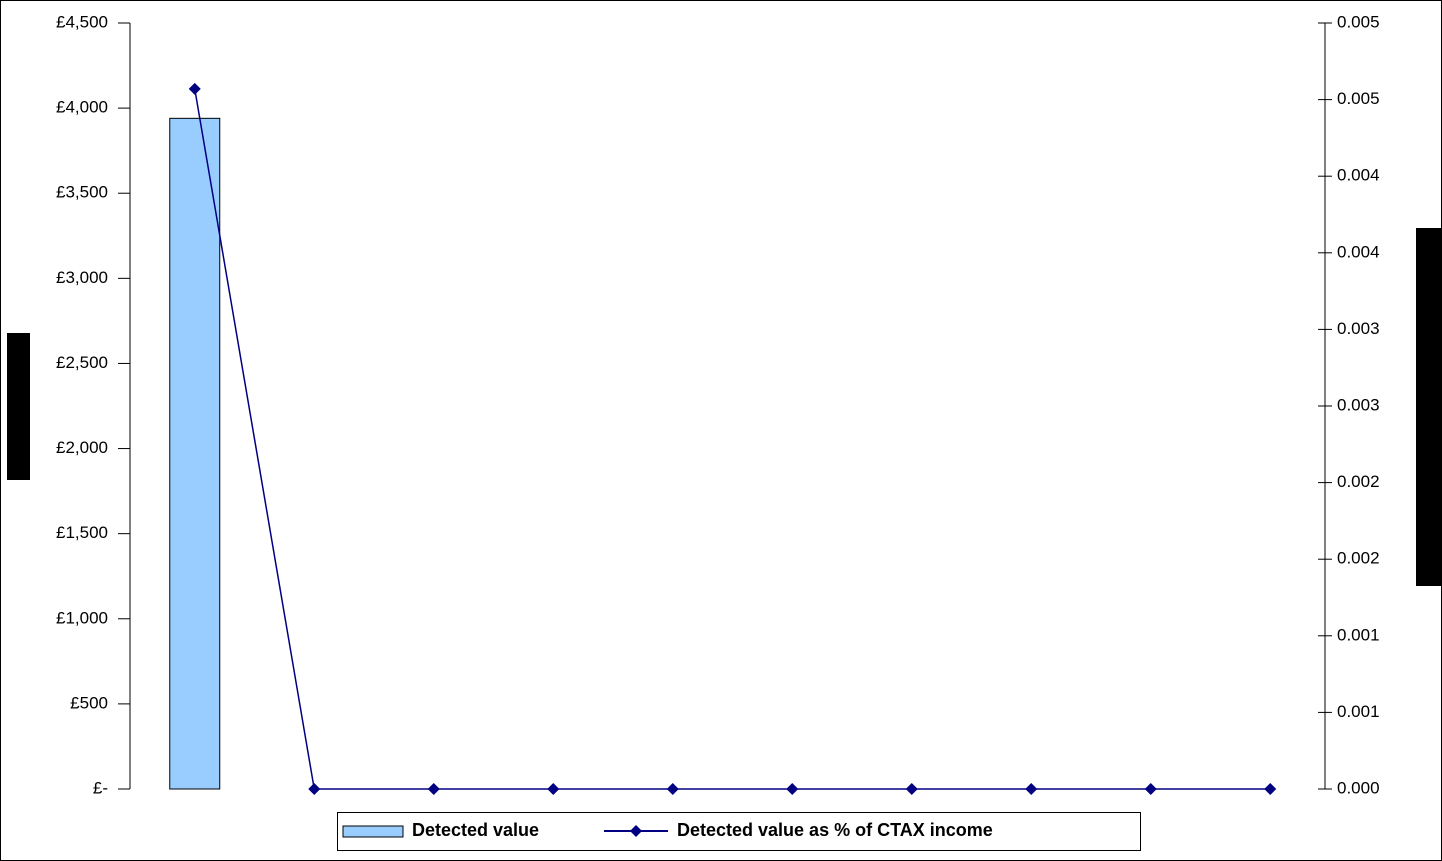 The width and height of the screenshot is (1442, 861). I want to click on redacted-y2-title, so click(1429, 407).